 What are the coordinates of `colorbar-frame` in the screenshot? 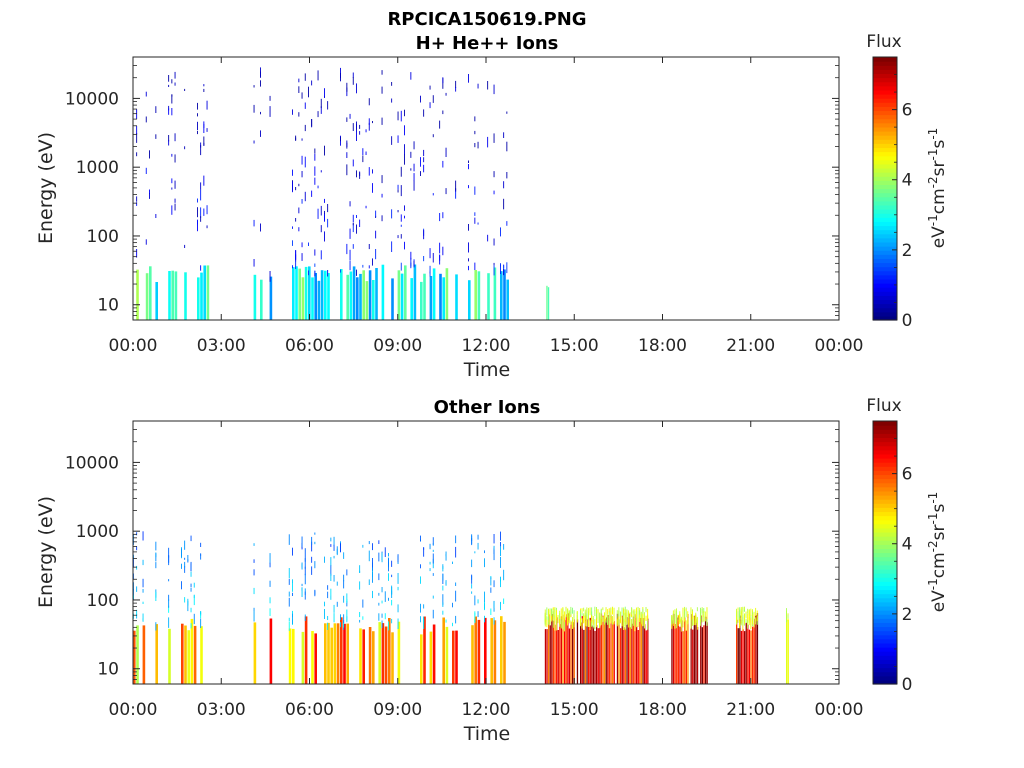 It's located at (885, 552).